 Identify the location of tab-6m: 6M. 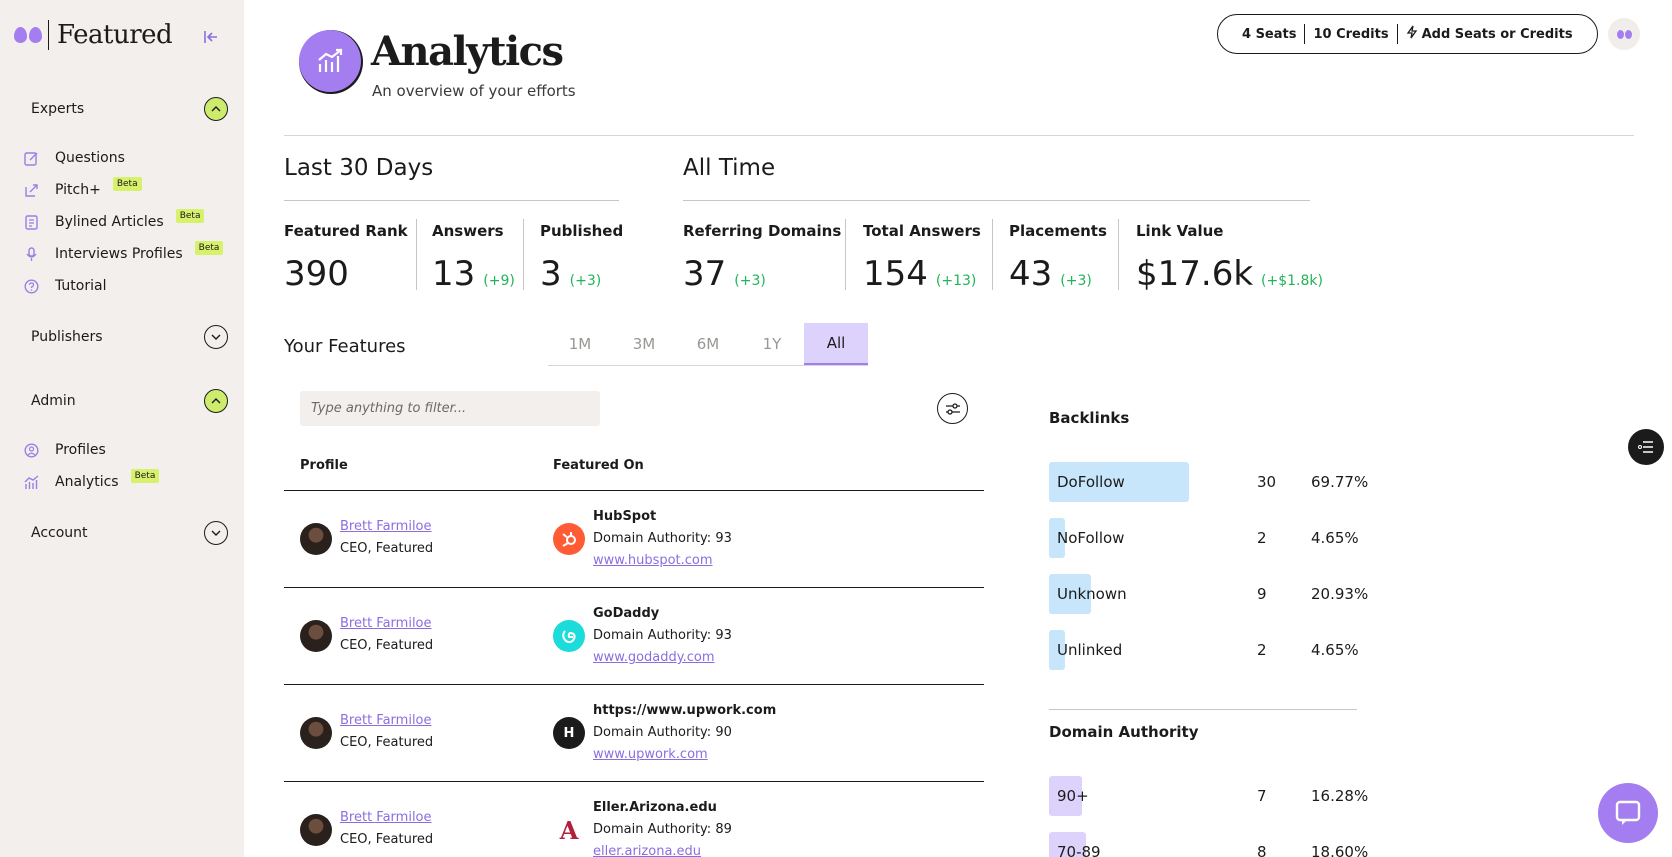
(708, 344).